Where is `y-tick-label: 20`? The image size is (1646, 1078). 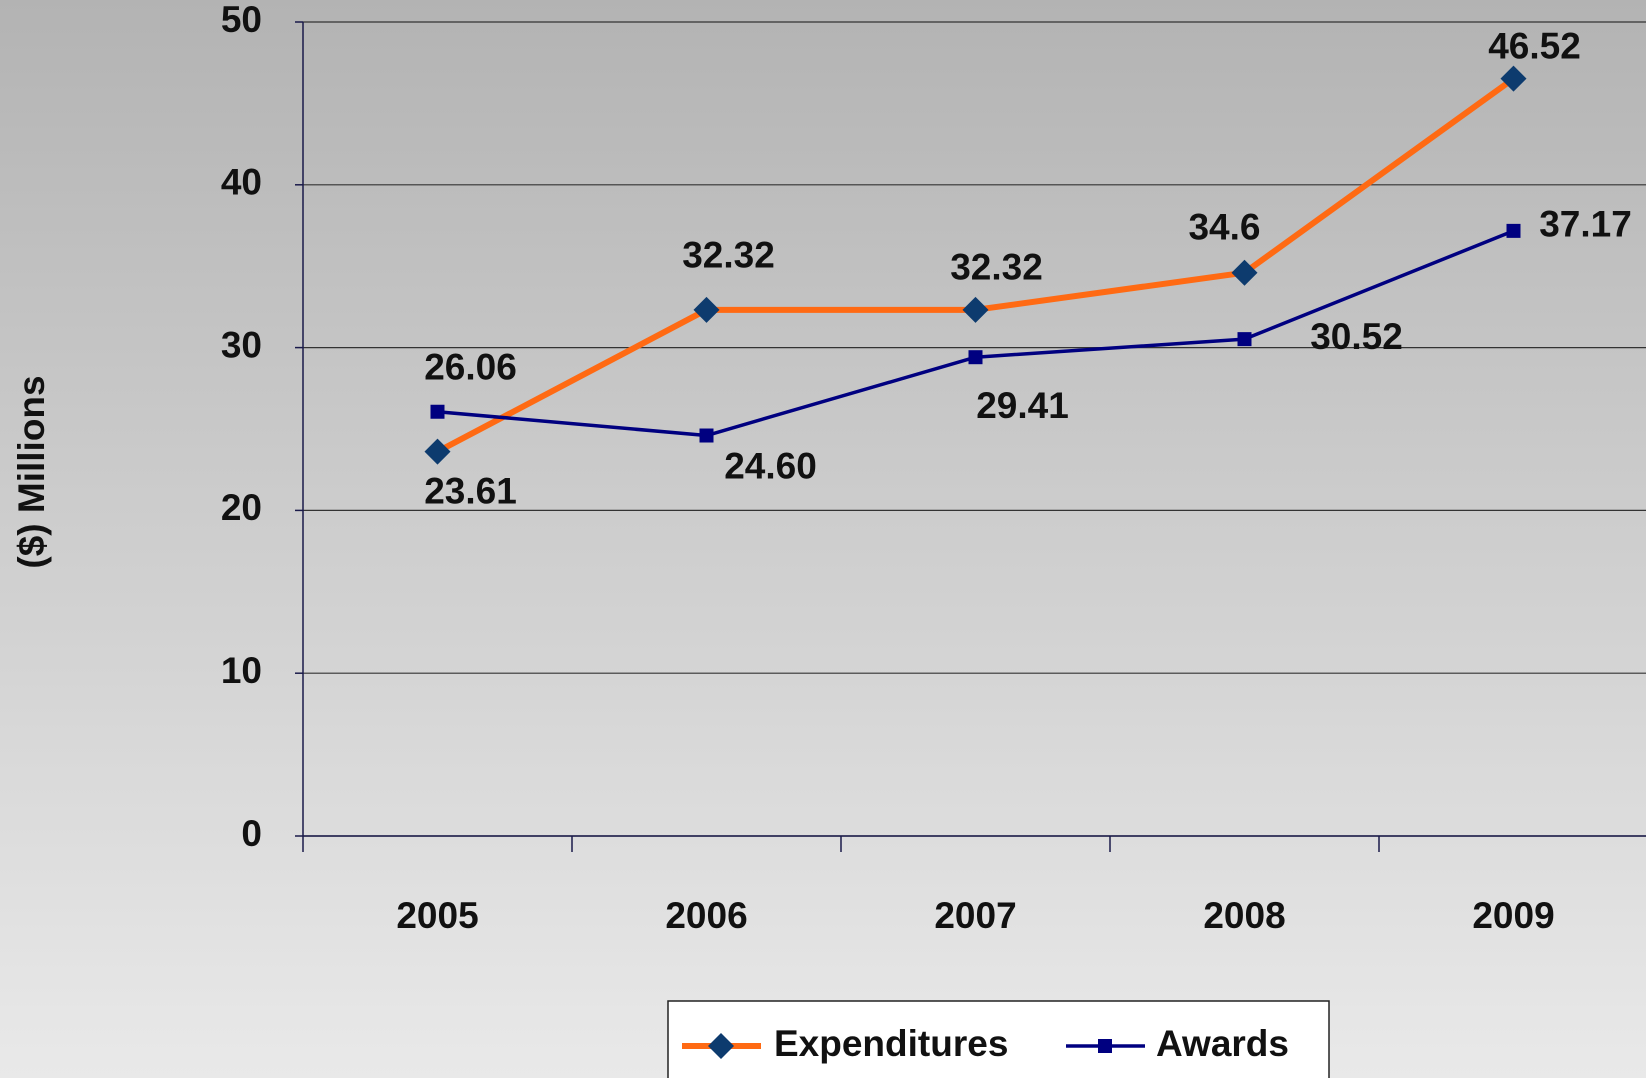
y-tick-label: 20 is located at coordinates (241, 507).